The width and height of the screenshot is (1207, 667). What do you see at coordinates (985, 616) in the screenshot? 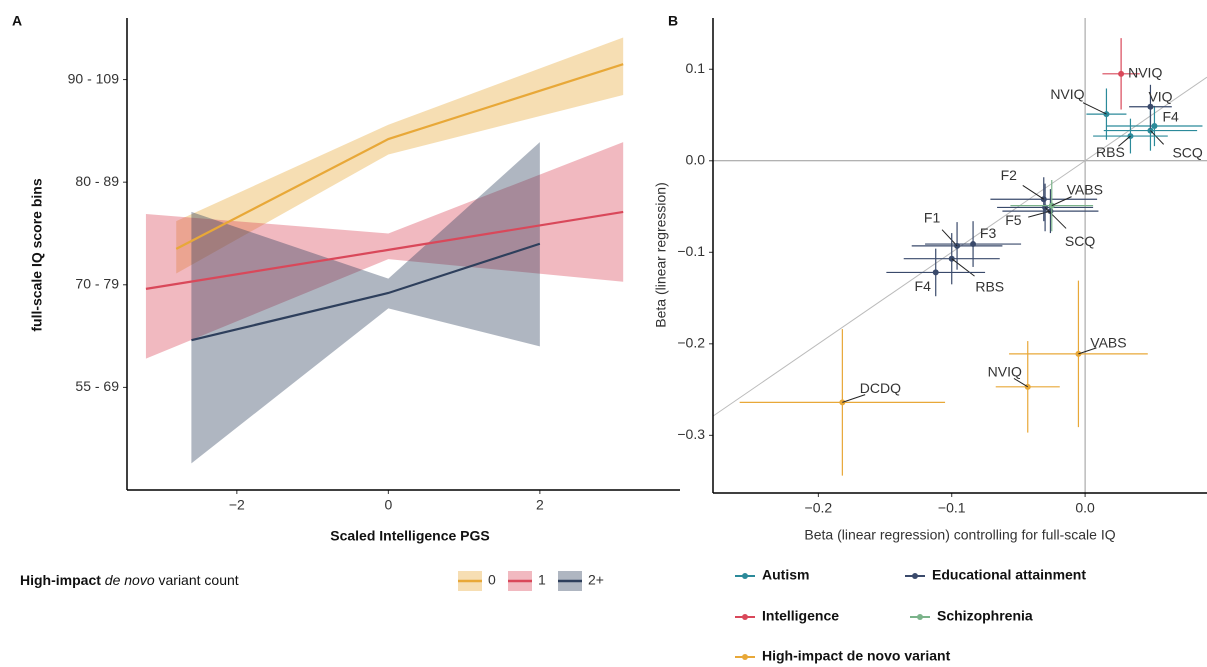
I see `legend-label: Schizophrenia` at bounding box center [985, 616].